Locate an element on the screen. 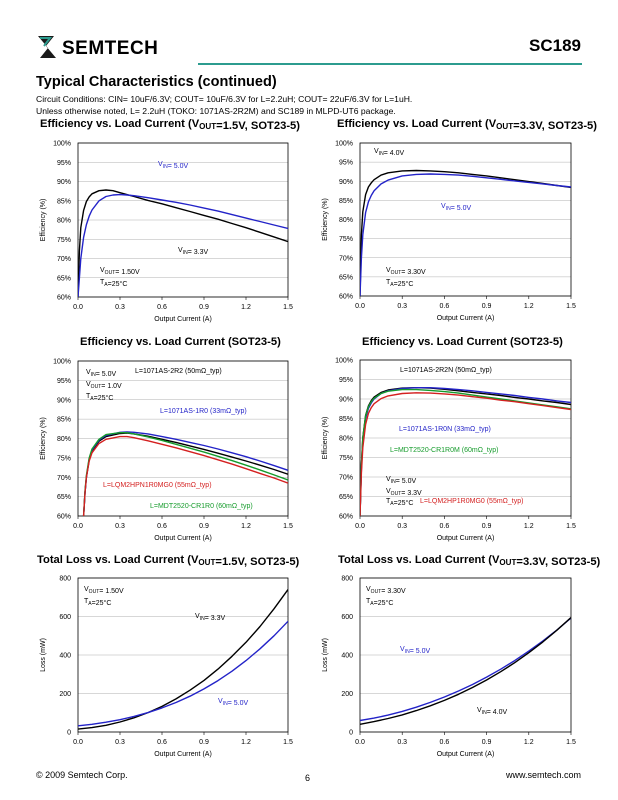  copyright: © 2009 Semtech Corp. is located at coordinates (82, 775).